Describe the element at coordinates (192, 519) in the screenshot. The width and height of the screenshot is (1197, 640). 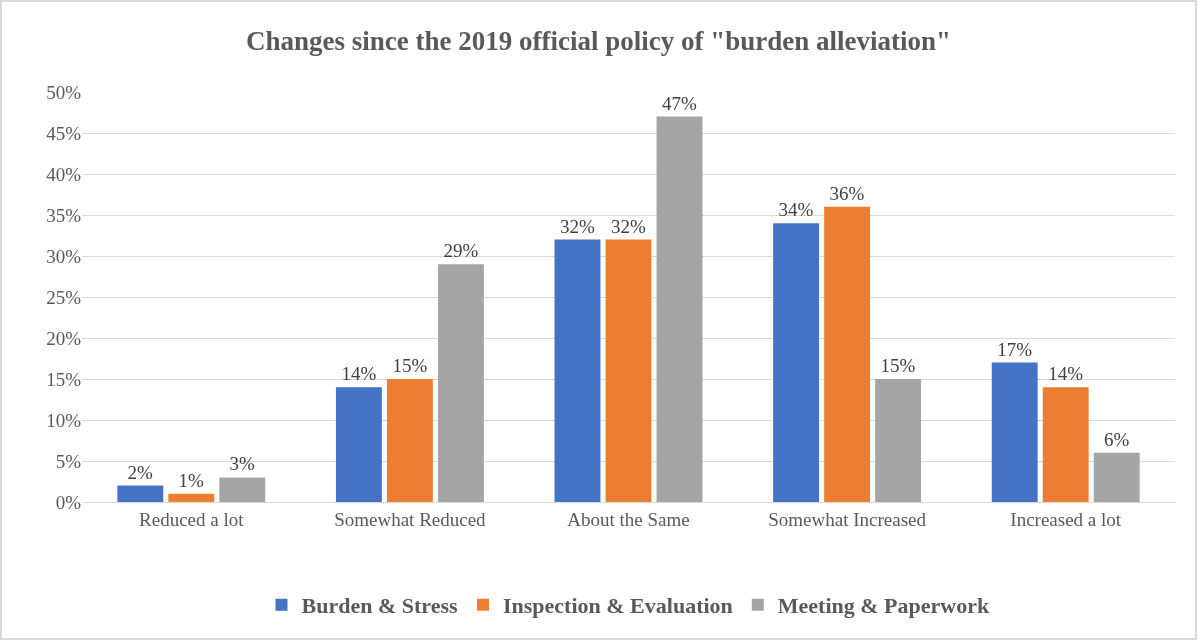
I see `x-tick-label: Reduced a lot` at that location.